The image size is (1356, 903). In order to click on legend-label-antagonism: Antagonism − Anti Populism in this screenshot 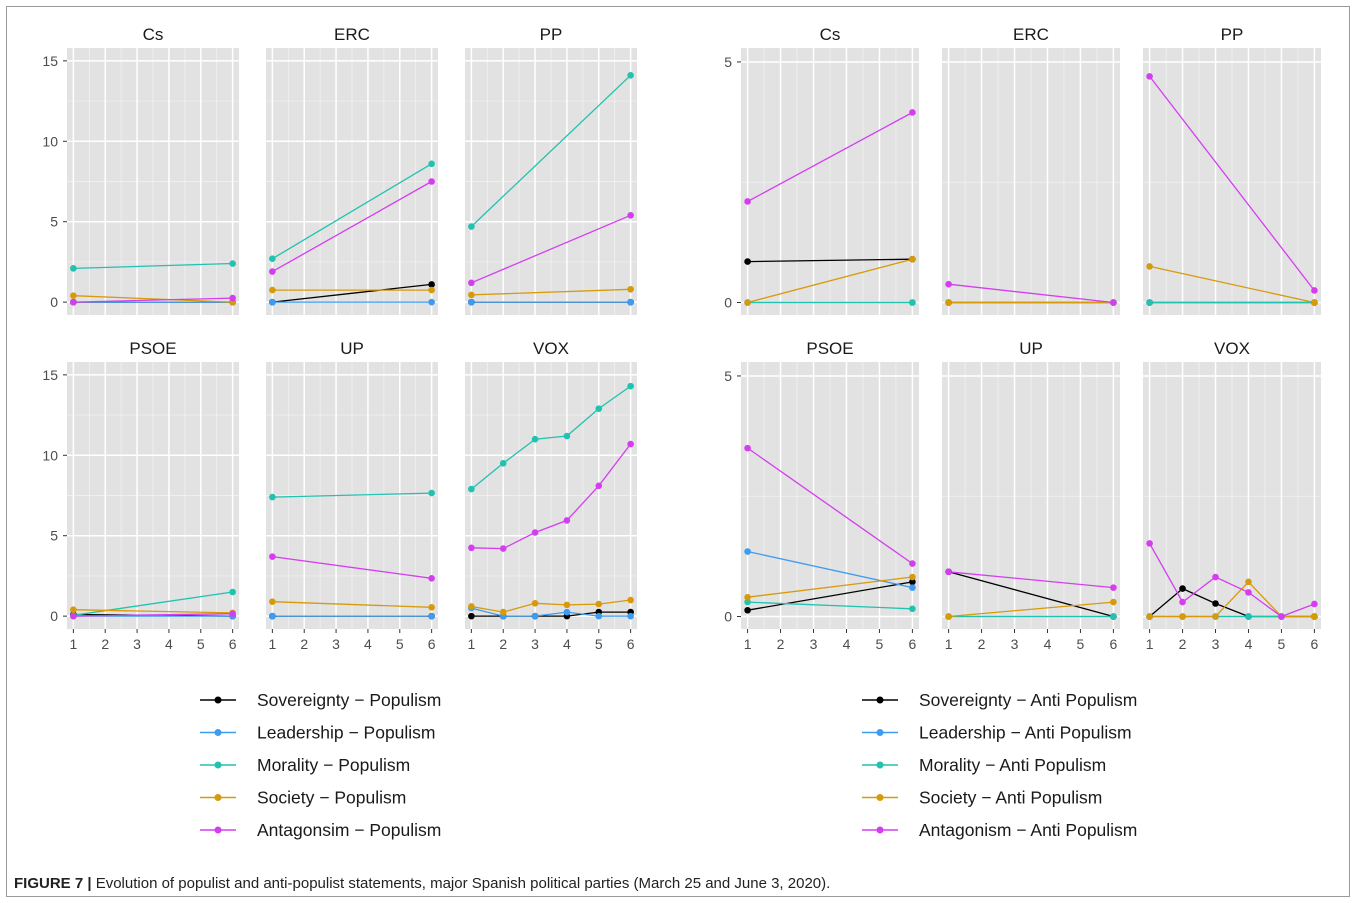, I will do `click(1028, 830)`.